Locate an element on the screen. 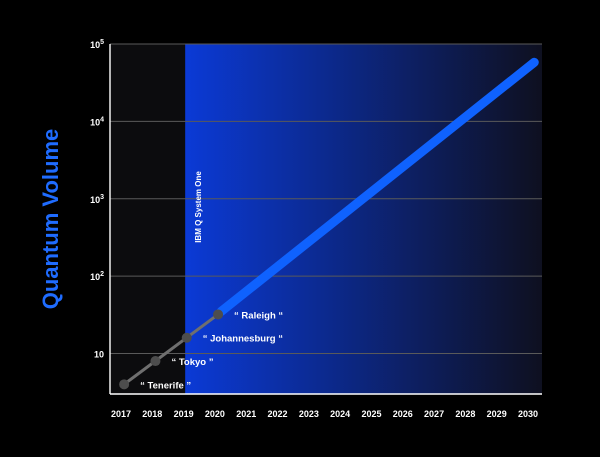  point-label: “ Johannesburg “ is located at coordinates (243, 339).